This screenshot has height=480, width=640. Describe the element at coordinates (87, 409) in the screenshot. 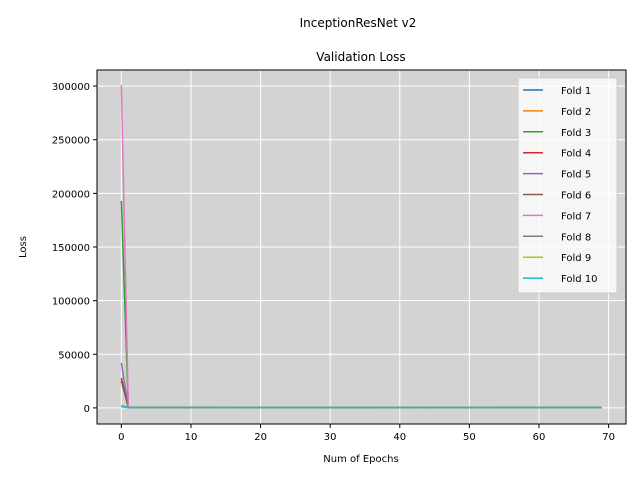

I see `y-tick-label: 0` at that location.